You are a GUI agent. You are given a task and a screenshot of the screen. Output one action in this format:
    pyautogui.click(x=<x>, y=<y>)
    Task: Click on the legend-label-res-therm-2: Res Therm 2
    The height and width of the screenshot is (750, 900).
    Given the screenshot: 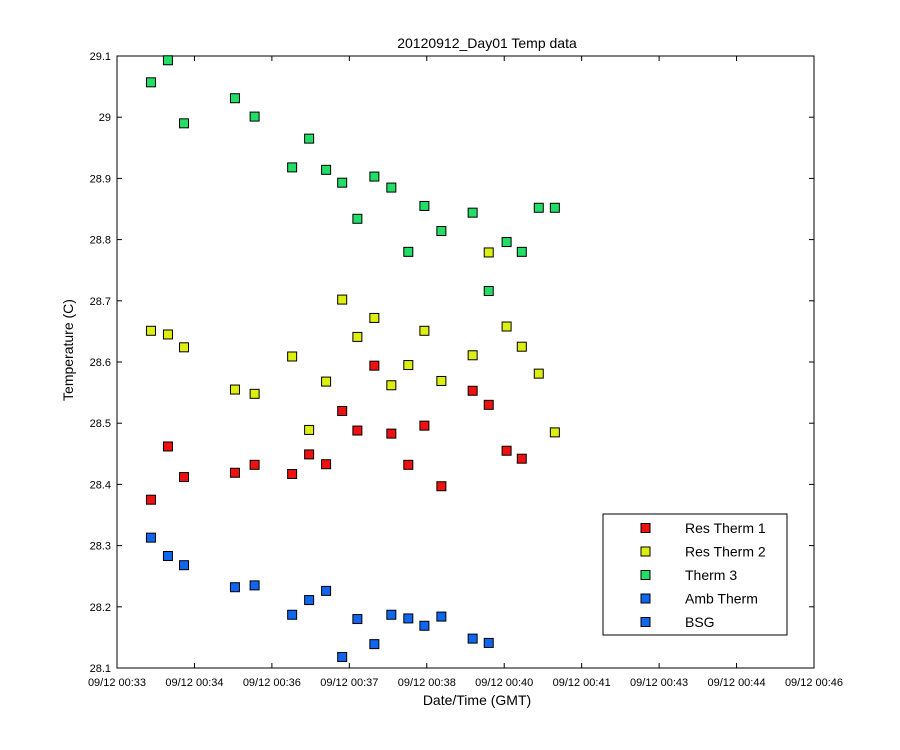 What is the action you would take?
    pyautogui.click(x=725, y=552)
    